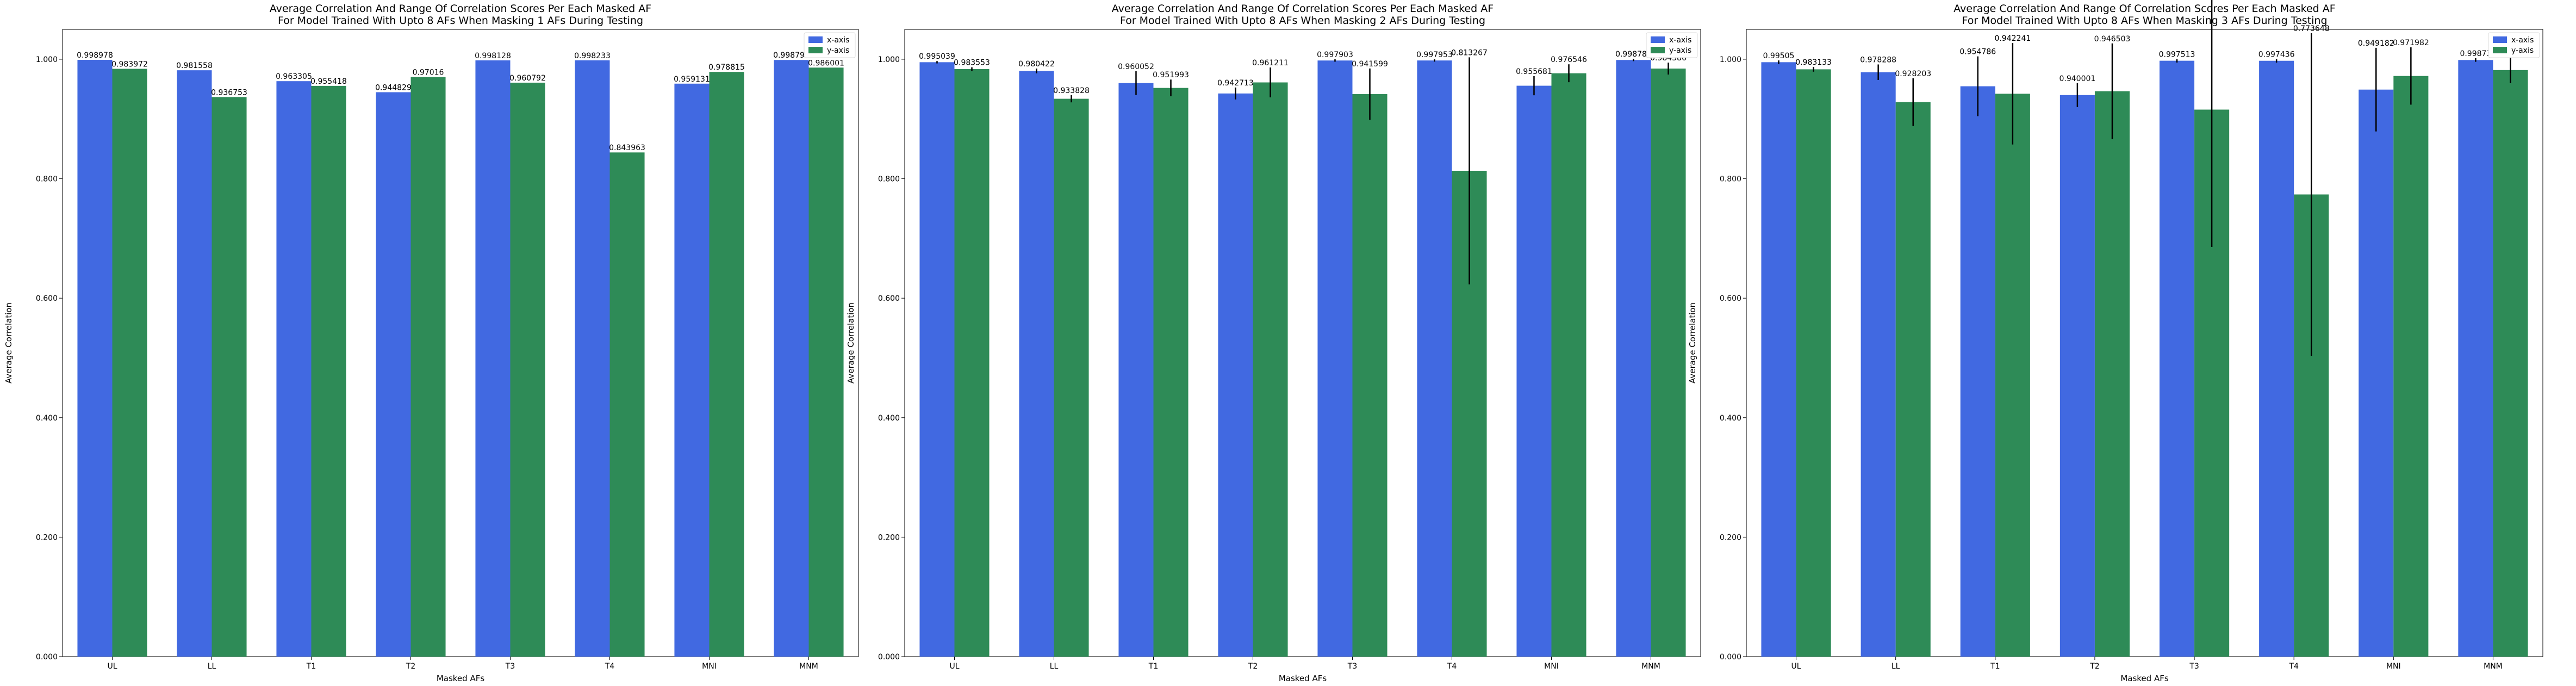 The image size is (2576, 686). What do you see at coordinates (1434, 55) in the screenshot?
I see `data-label: 0.997953` at bounding box center [1434, 55].